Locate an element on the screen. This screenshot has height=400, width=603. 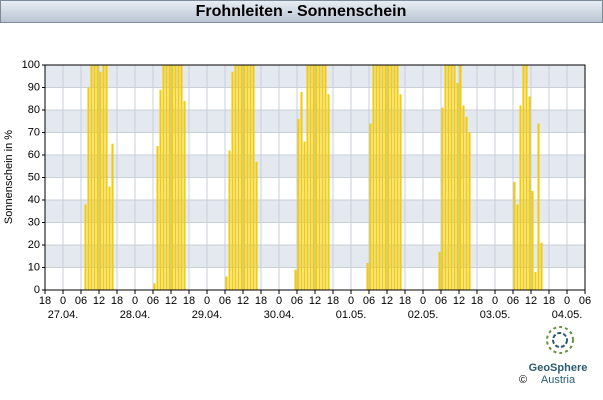
y-tick-label: 100 is located at coordinates (31, 65).